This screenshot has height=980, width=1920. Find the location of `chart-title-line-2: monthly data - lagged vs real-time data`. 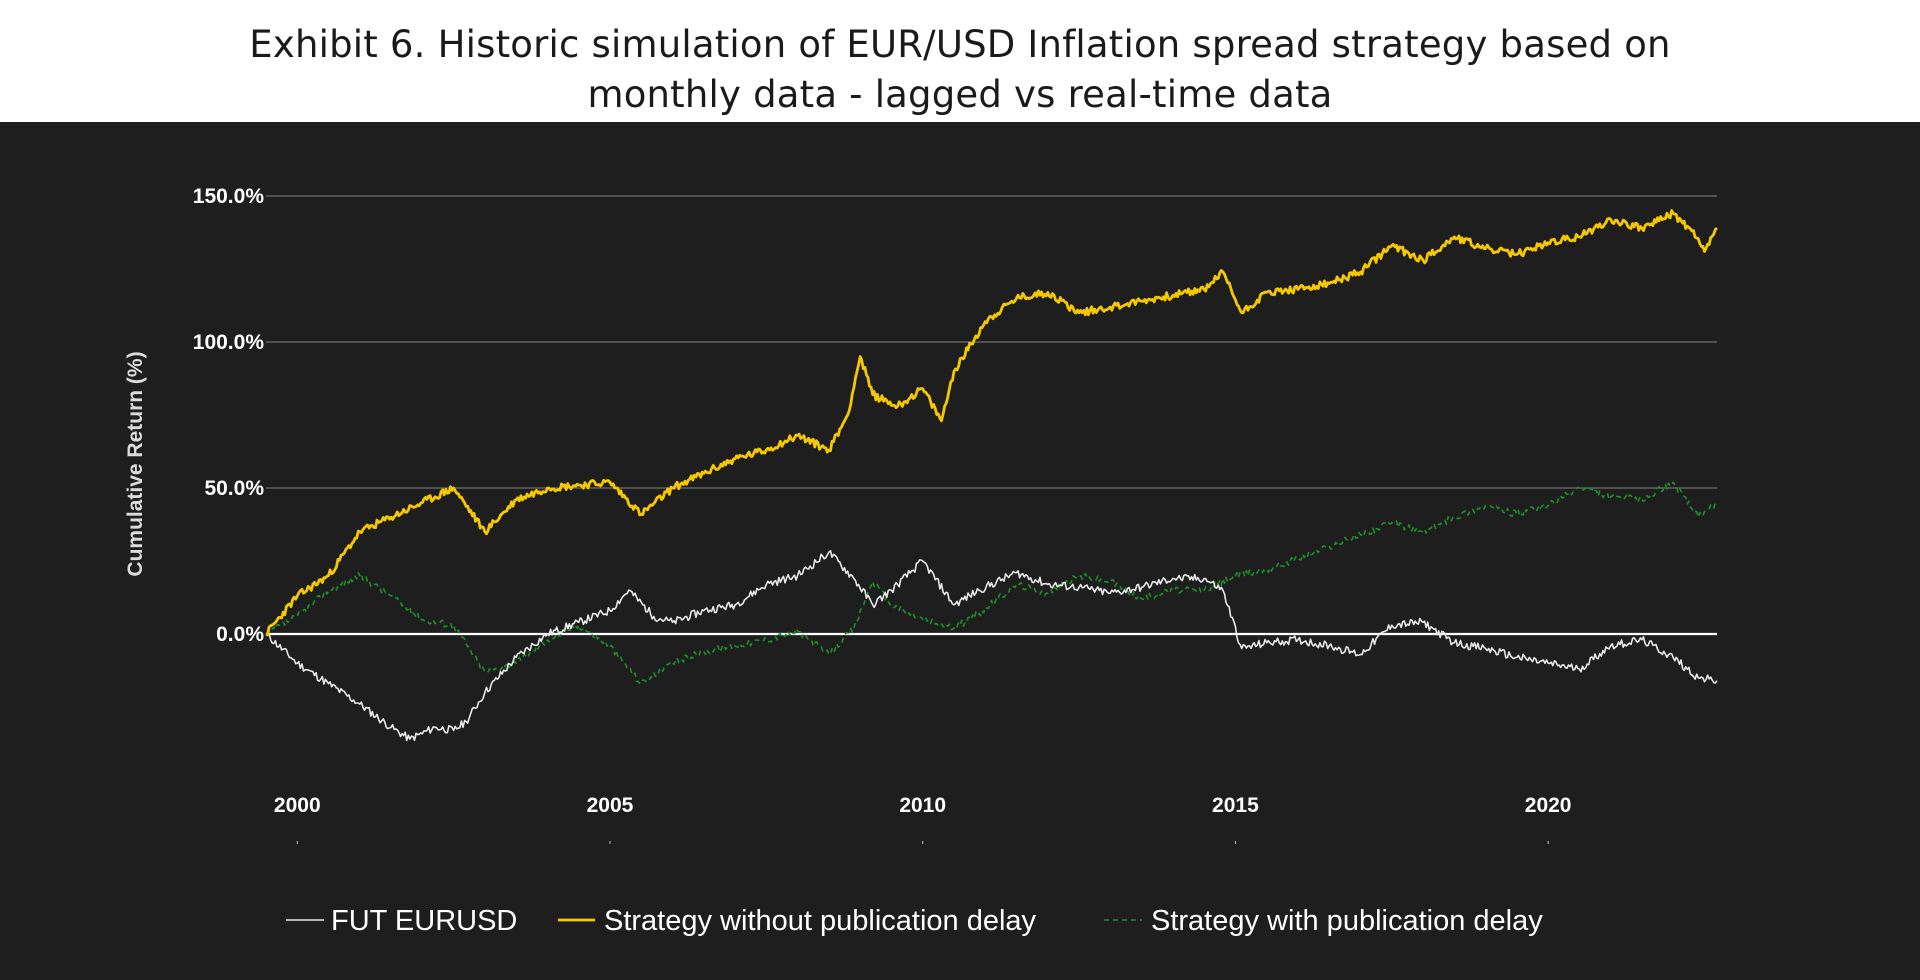

chart-title-line-2: monthly data - lagged vs real-time data is located at coordinates (960, 94).